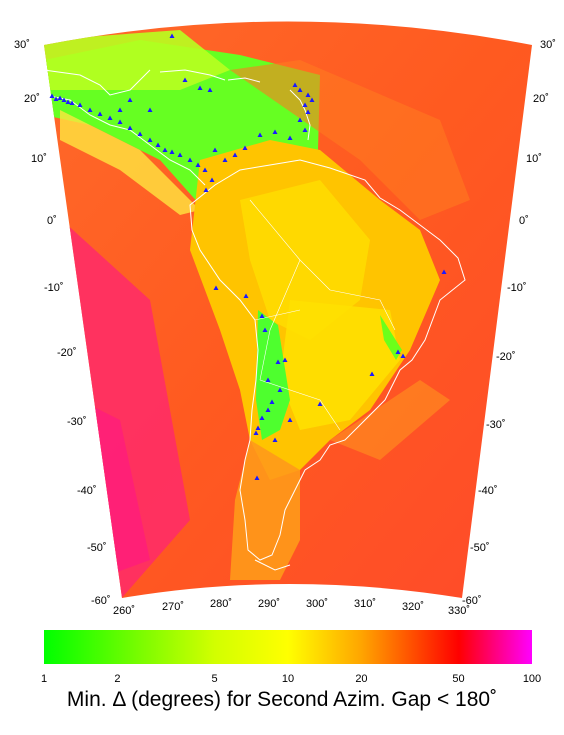  Describe the element at coordinates (97, 82) in the screenshot. I see `mexico-coastline` at that location.